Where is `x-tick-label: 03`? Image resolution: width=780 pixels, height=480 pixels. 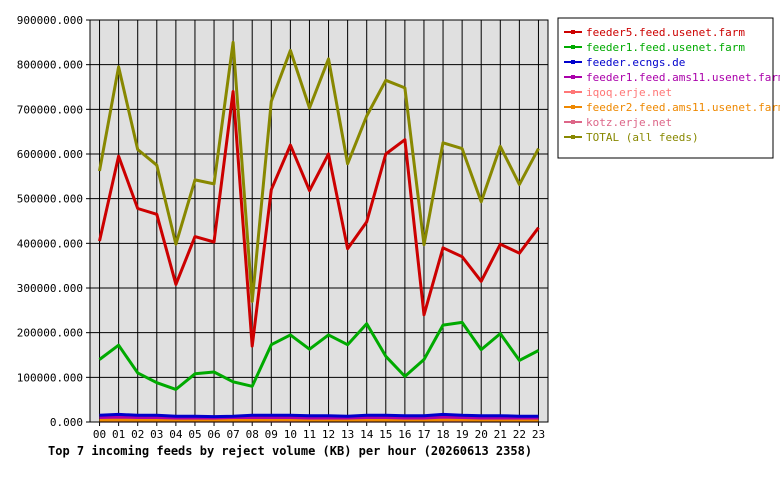
x-tick-label: 03 is located at coordinates (156, 434).